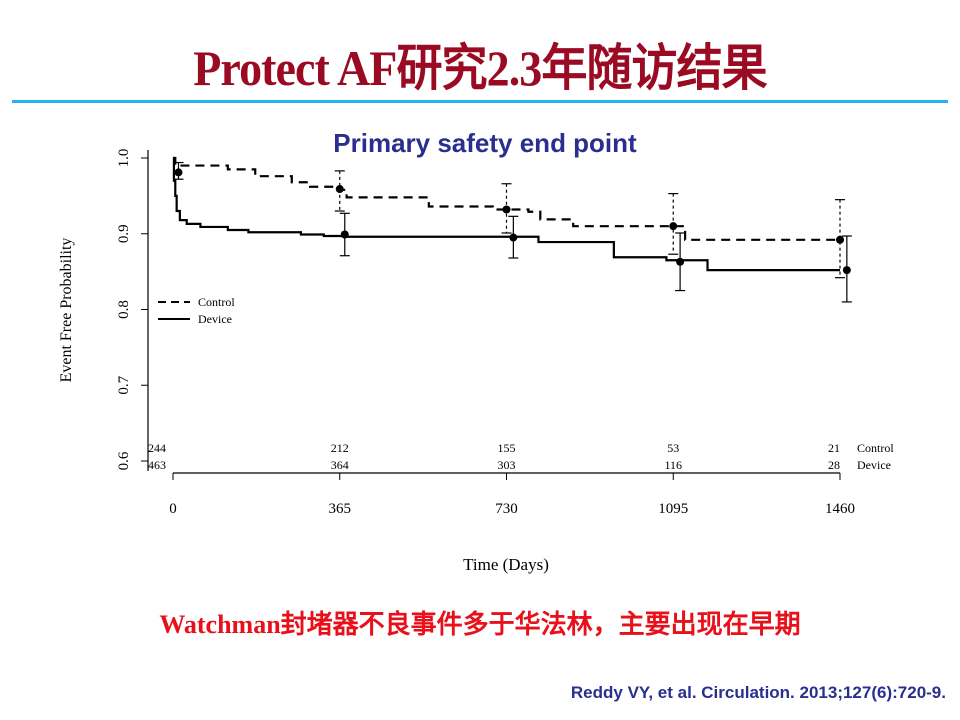 Image resolution: width=960 pixels, height=720 pixels. Describe the element at coordinates (840, 509) in the screenshot. I see `x-tick-label: 1460` at that location.